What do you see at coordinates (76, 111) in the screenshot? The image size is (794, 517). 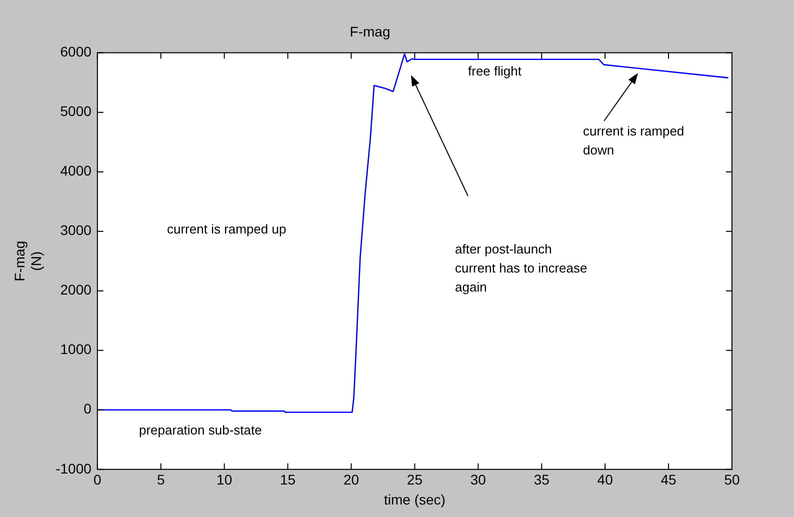 I see `y-tick-label: 5000` at bounding box center [76, 111].